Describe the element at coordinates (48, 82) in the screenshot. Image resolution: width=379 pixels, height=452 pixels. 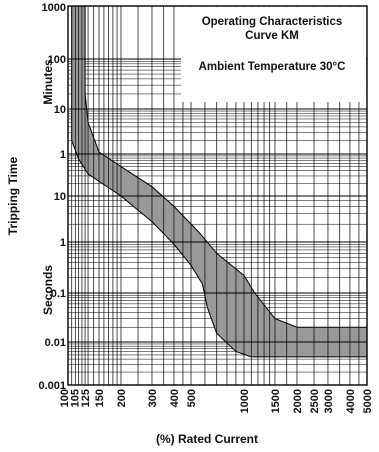
I see `y-axis-minutes-label: Minutes` at that location.